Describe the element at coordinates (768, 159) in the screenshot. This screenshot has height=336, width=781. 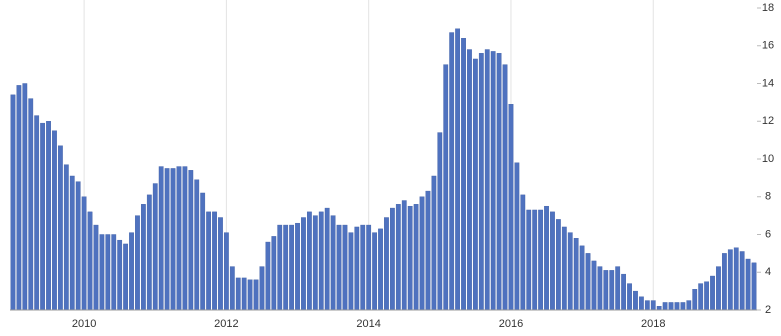
I see `y-tick-label: 10` at that location.